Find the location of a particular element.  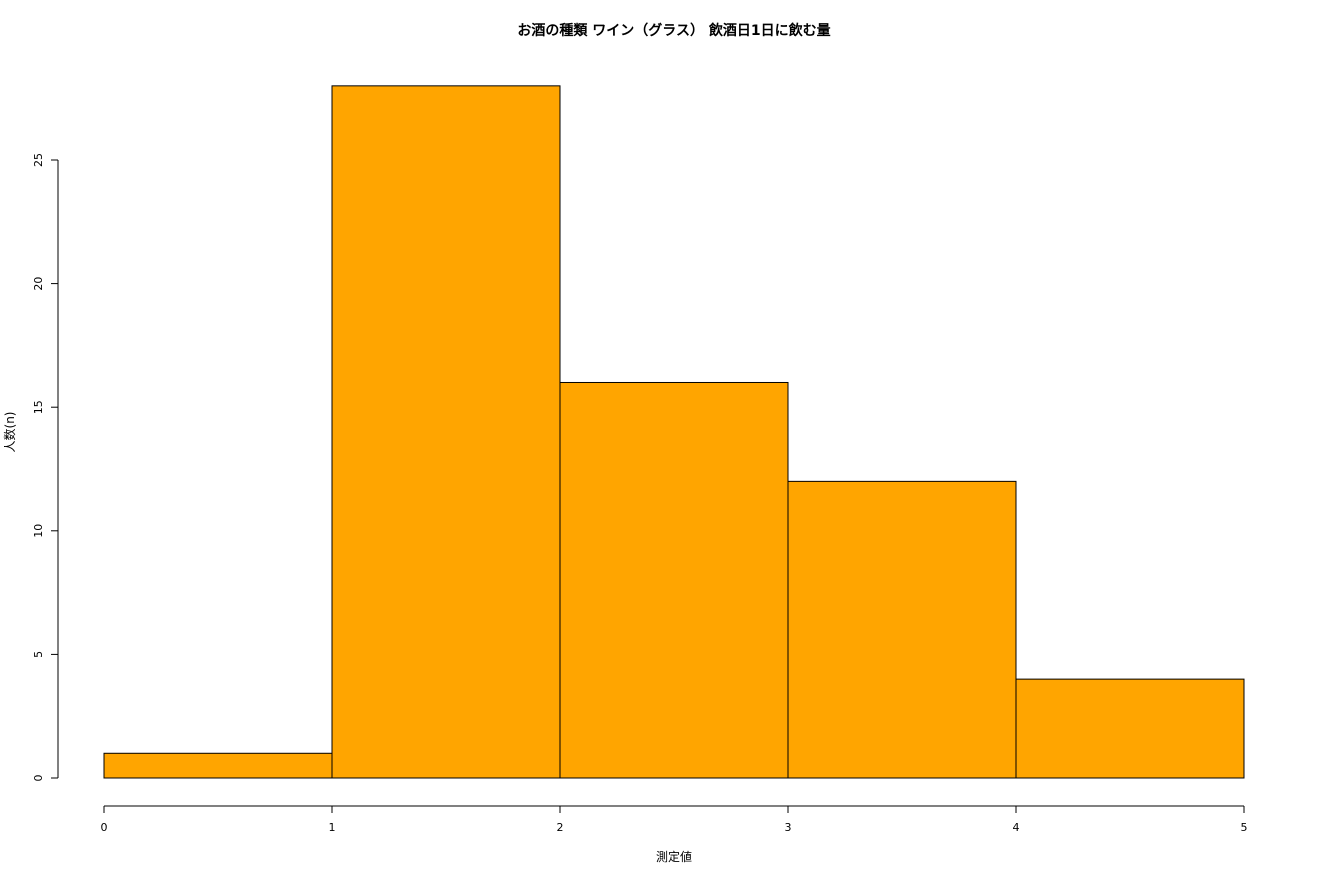

x-tick-label: 4 is located at coordinates (1016, 827).